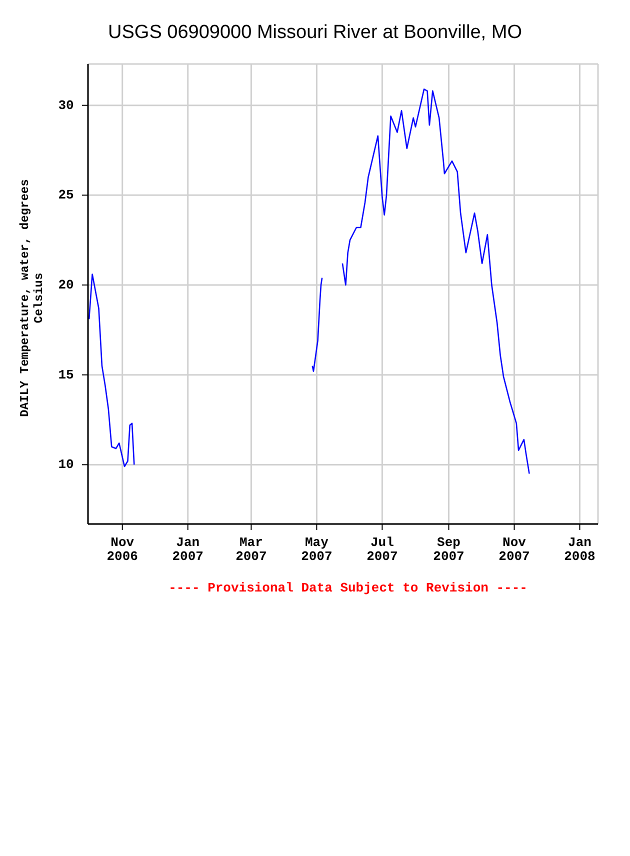 Image resolution: width=630 pixels, height=856 pixels. I want to click on y-tick-label: 10, so click(66, 464).